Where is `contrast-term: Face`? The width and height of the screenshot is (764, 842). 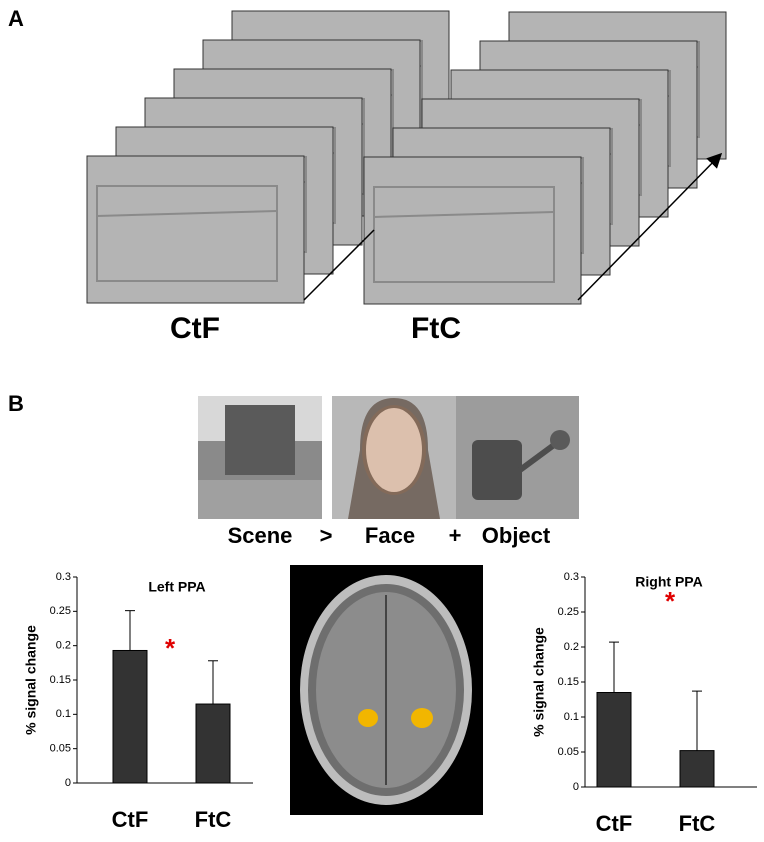
contrast-term: Face is located at coordinates (390, 535).